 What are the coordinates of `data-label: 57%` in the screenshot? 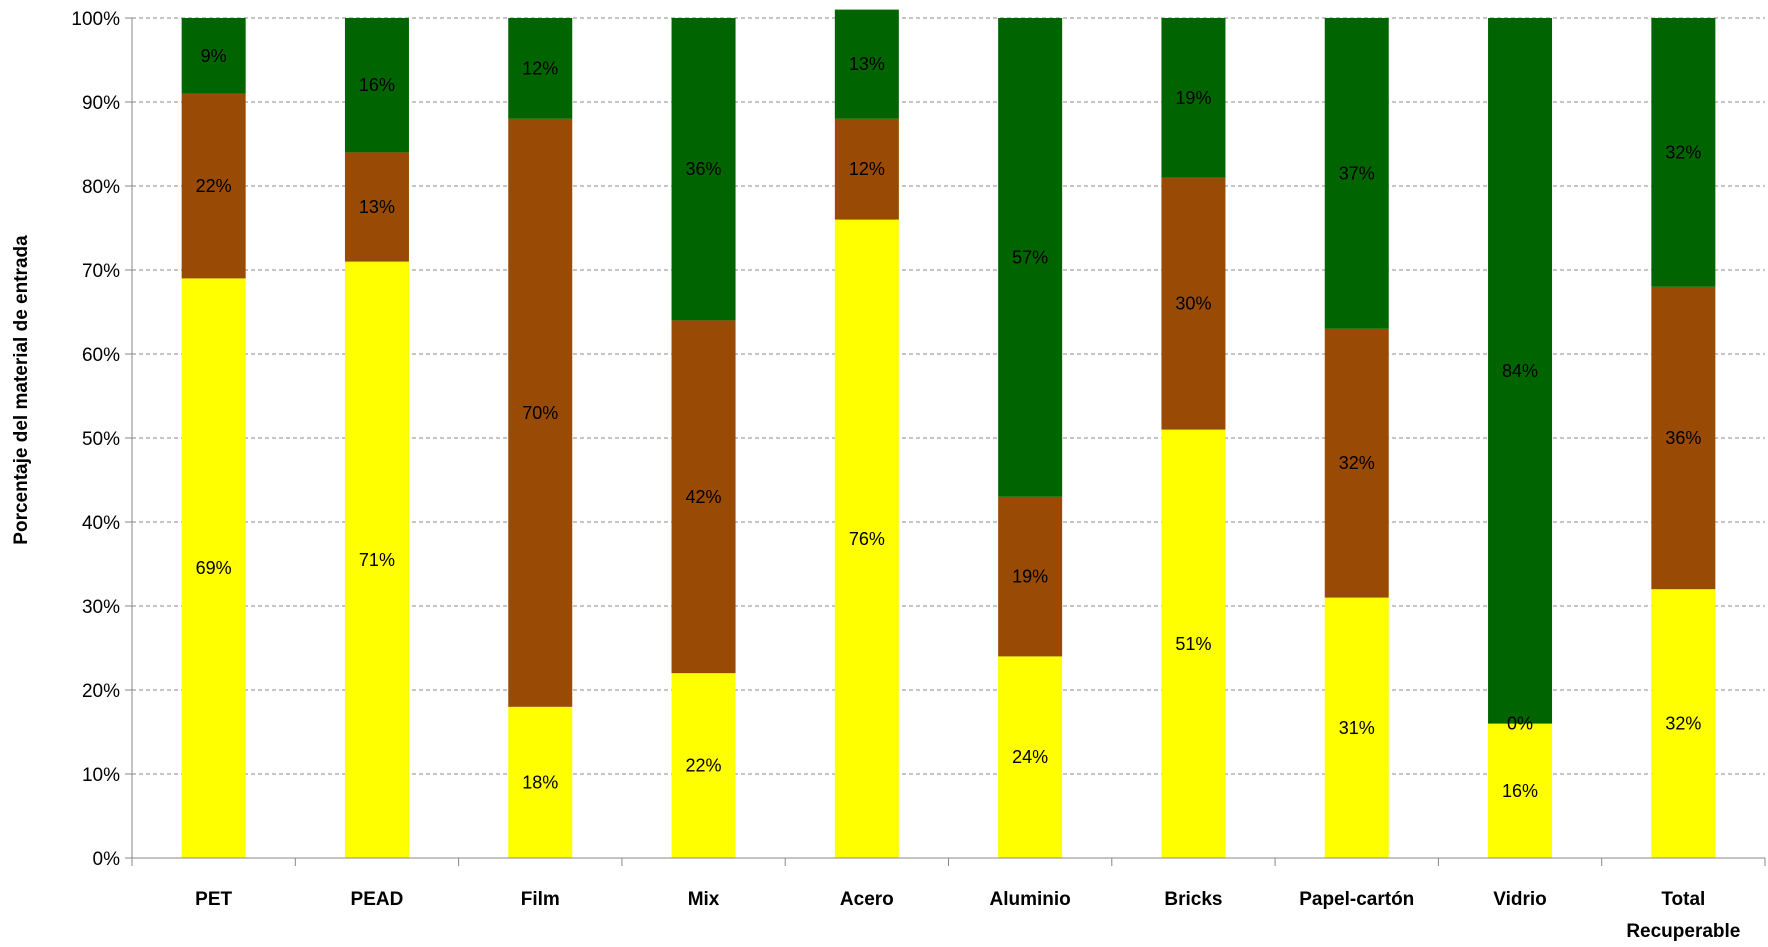 It's located at (1030, 257).